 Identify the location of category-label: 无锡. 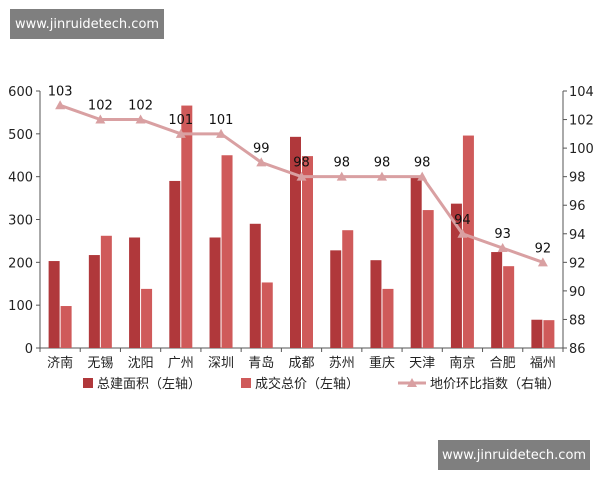
(100, 363).